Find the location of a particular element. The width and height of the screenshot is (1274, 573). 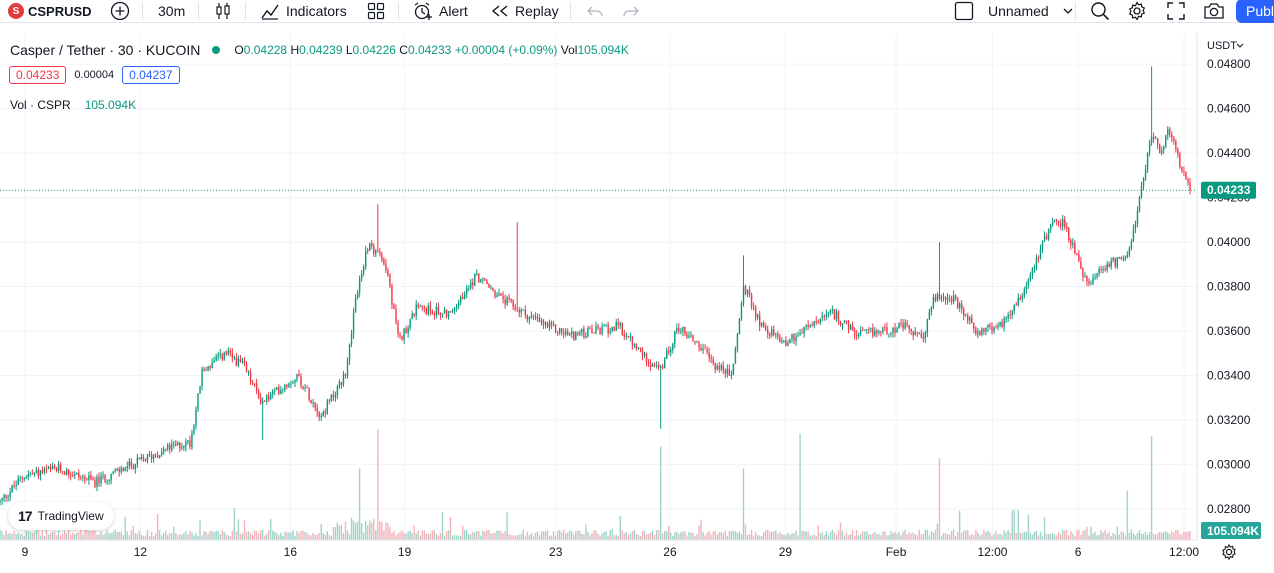

templates-button is located at coordinates (376, 11).